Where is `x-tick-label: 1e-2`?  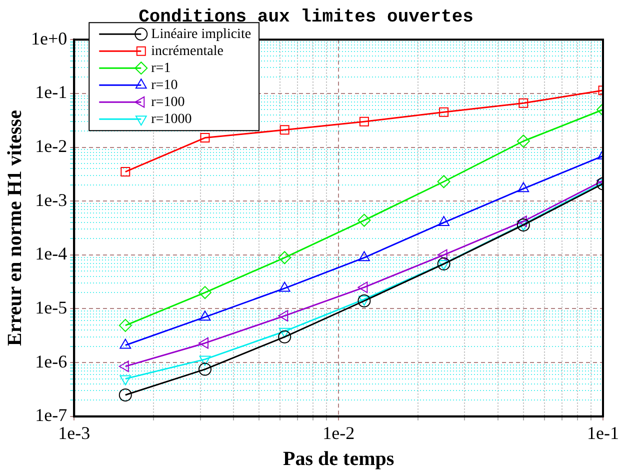 x-tick-label: 1e-2 is located at coordinates (338, 432).